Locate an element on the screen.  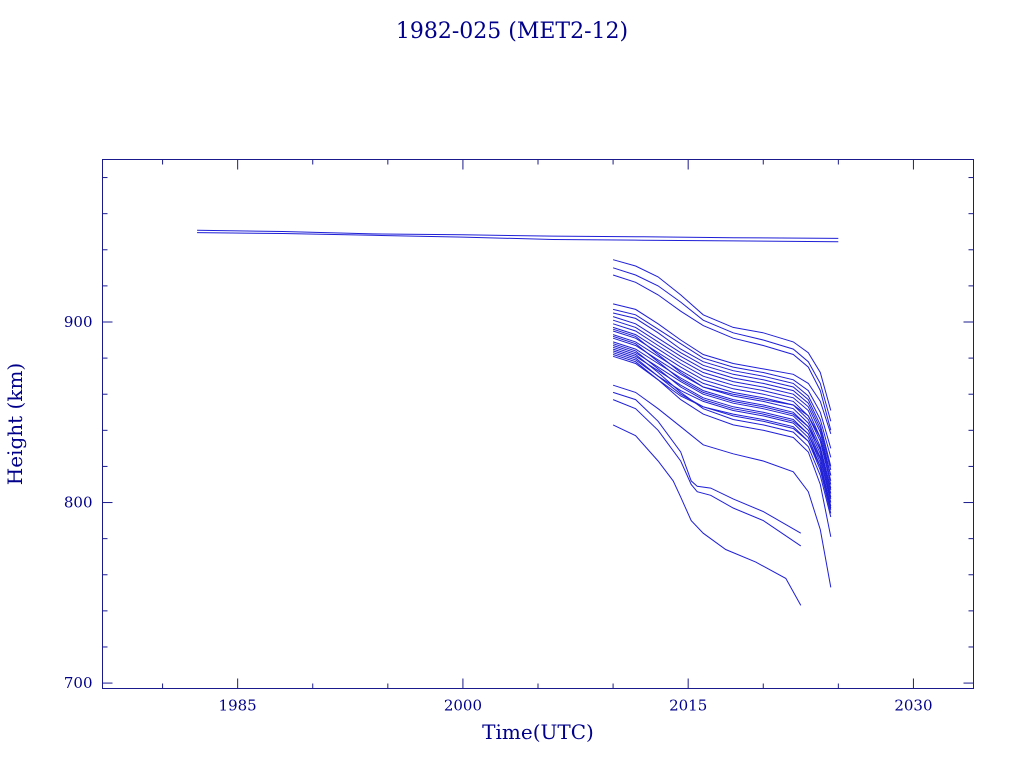
y-tick-label: 800 is located at coordinates (78, 503).